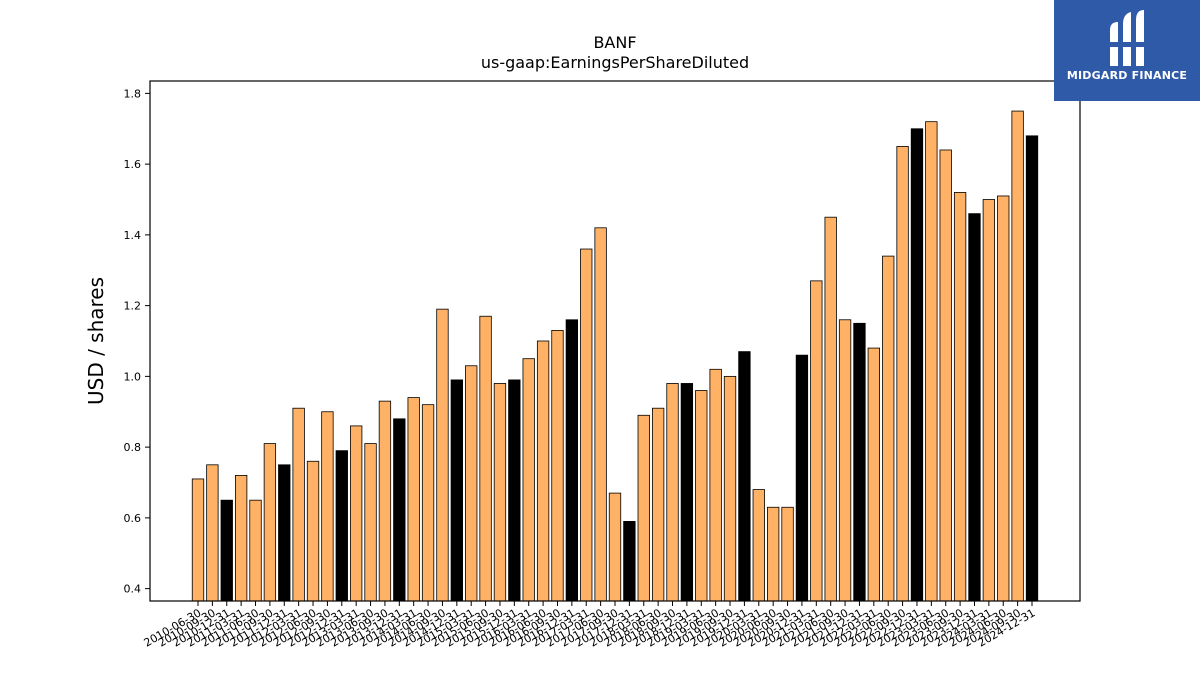  I want to click on y-tick-label: 0.6, so click(133, 518).